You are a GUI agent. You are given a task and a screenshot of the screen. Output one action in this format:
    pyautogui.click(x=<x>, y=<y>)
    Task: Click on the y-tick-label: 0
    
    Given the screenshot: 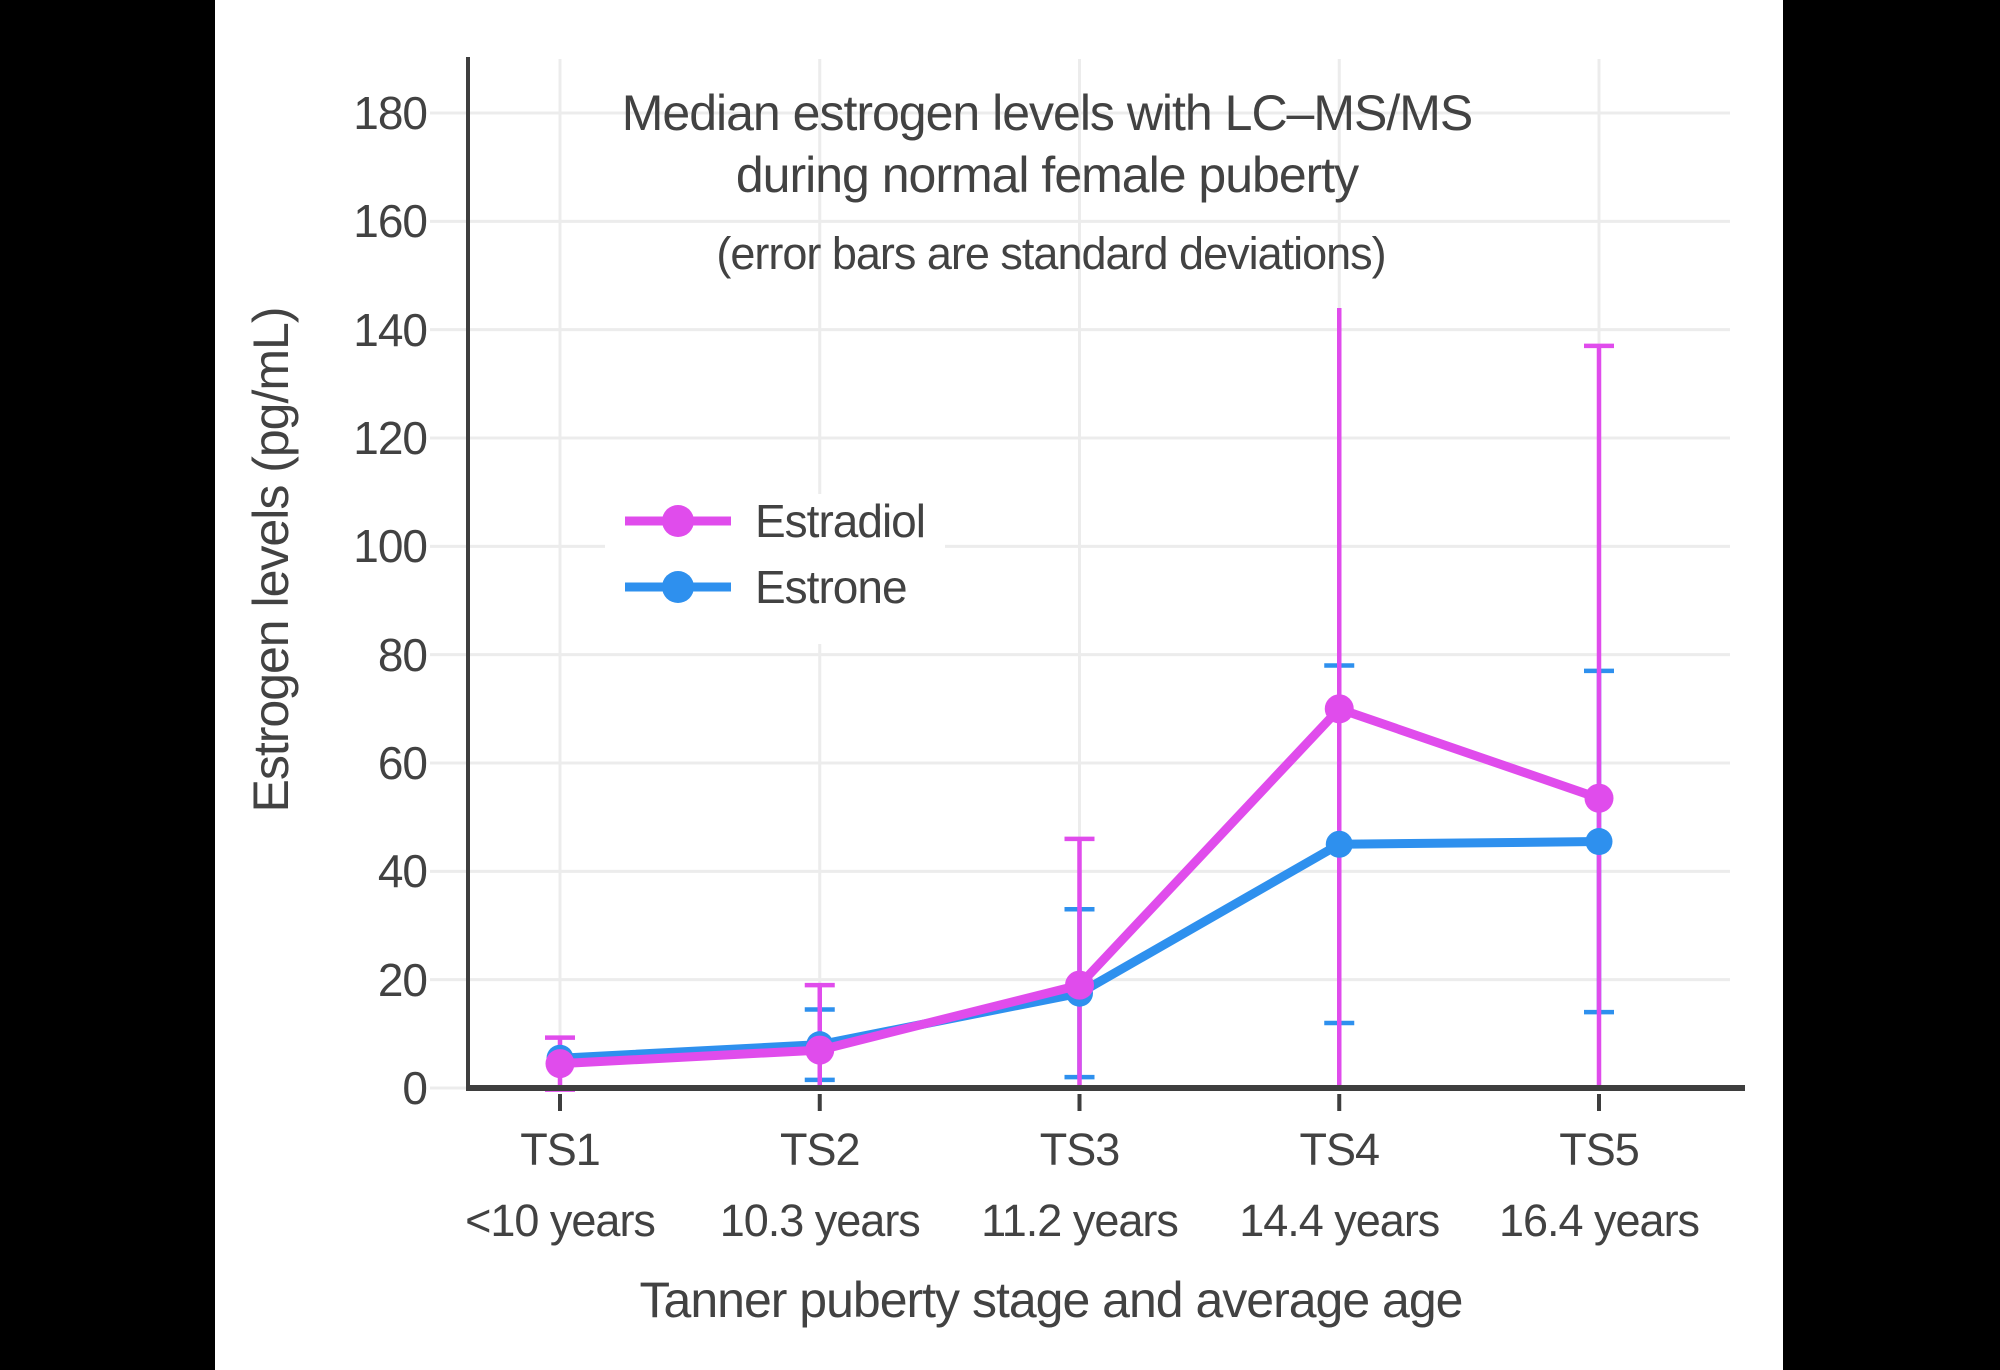 What is the action you would take?
    pyautogui.click(x=415, y=1088)
    